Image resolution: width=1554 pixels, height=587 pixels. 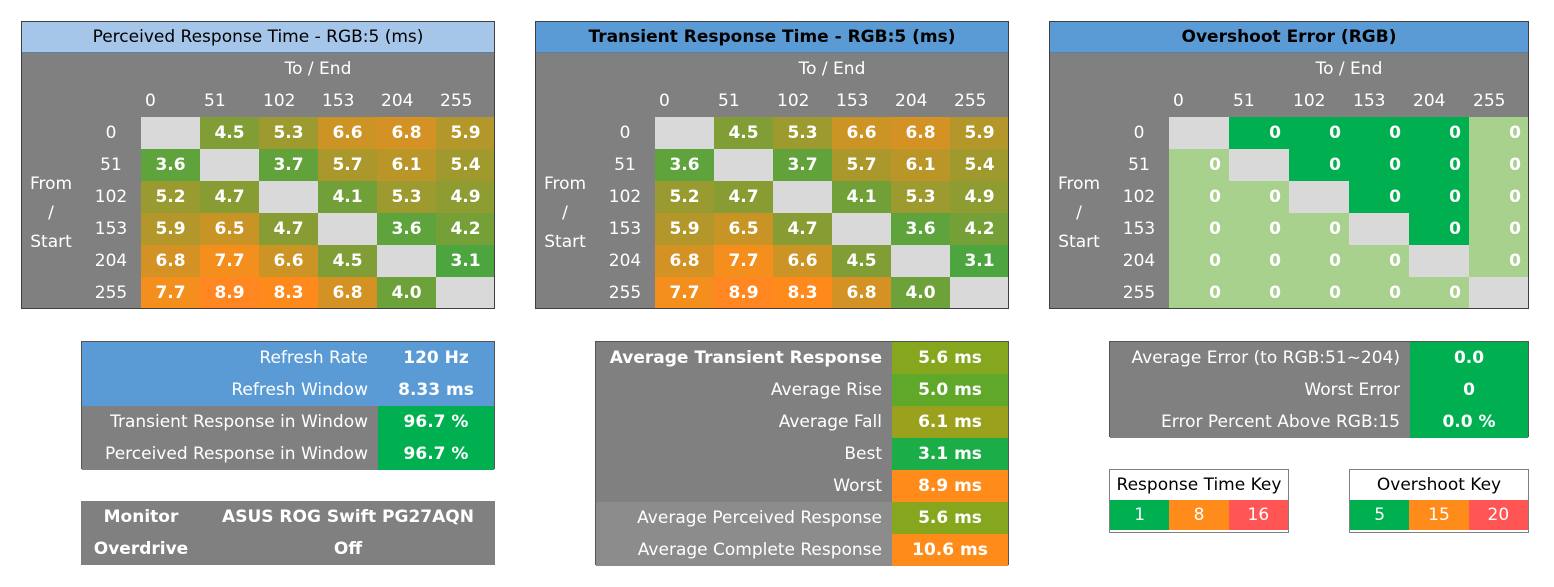 What do you see at coordinates (1380, 515) in the screenshot?
I see `overshoot-key-value: 5` at bounding box center [1380, 515].